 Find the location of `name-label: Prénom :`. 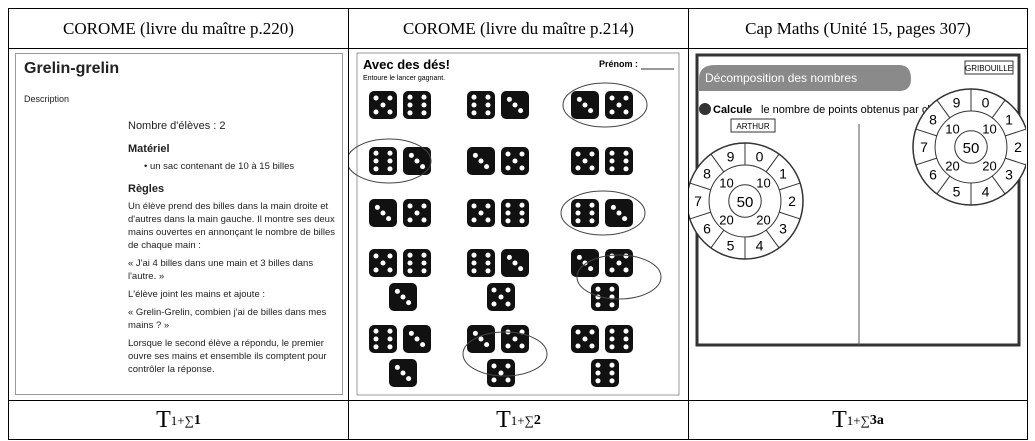

name-label: Prénom : is located at coordinates (618, 64).